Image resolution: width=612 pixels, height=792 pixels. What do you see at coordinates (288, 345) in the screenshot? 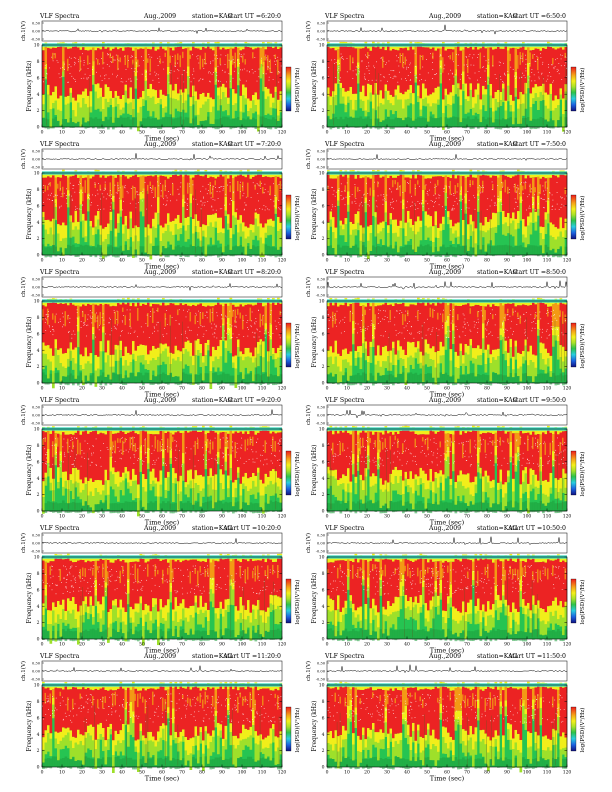
I see `colorbar` at bounding box center [288, 345].